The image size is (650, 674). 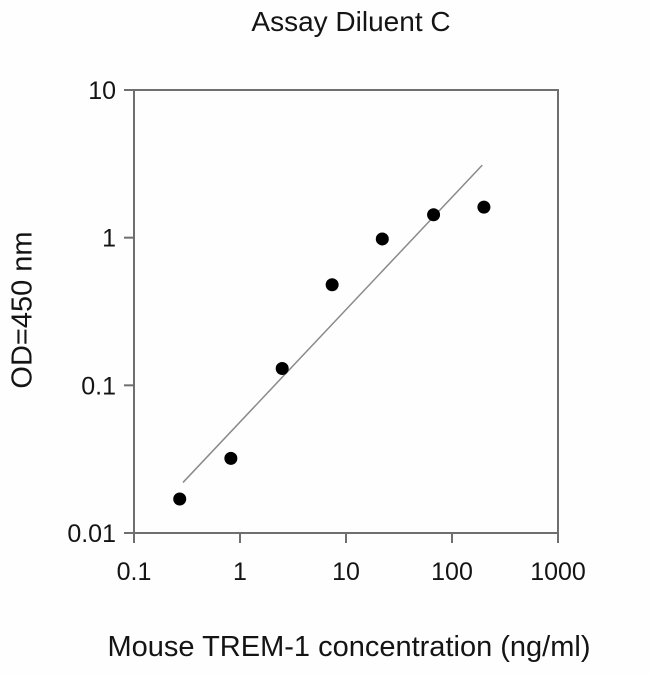 I want to click on x-tick-label: 1, so click(x=240, y=572).